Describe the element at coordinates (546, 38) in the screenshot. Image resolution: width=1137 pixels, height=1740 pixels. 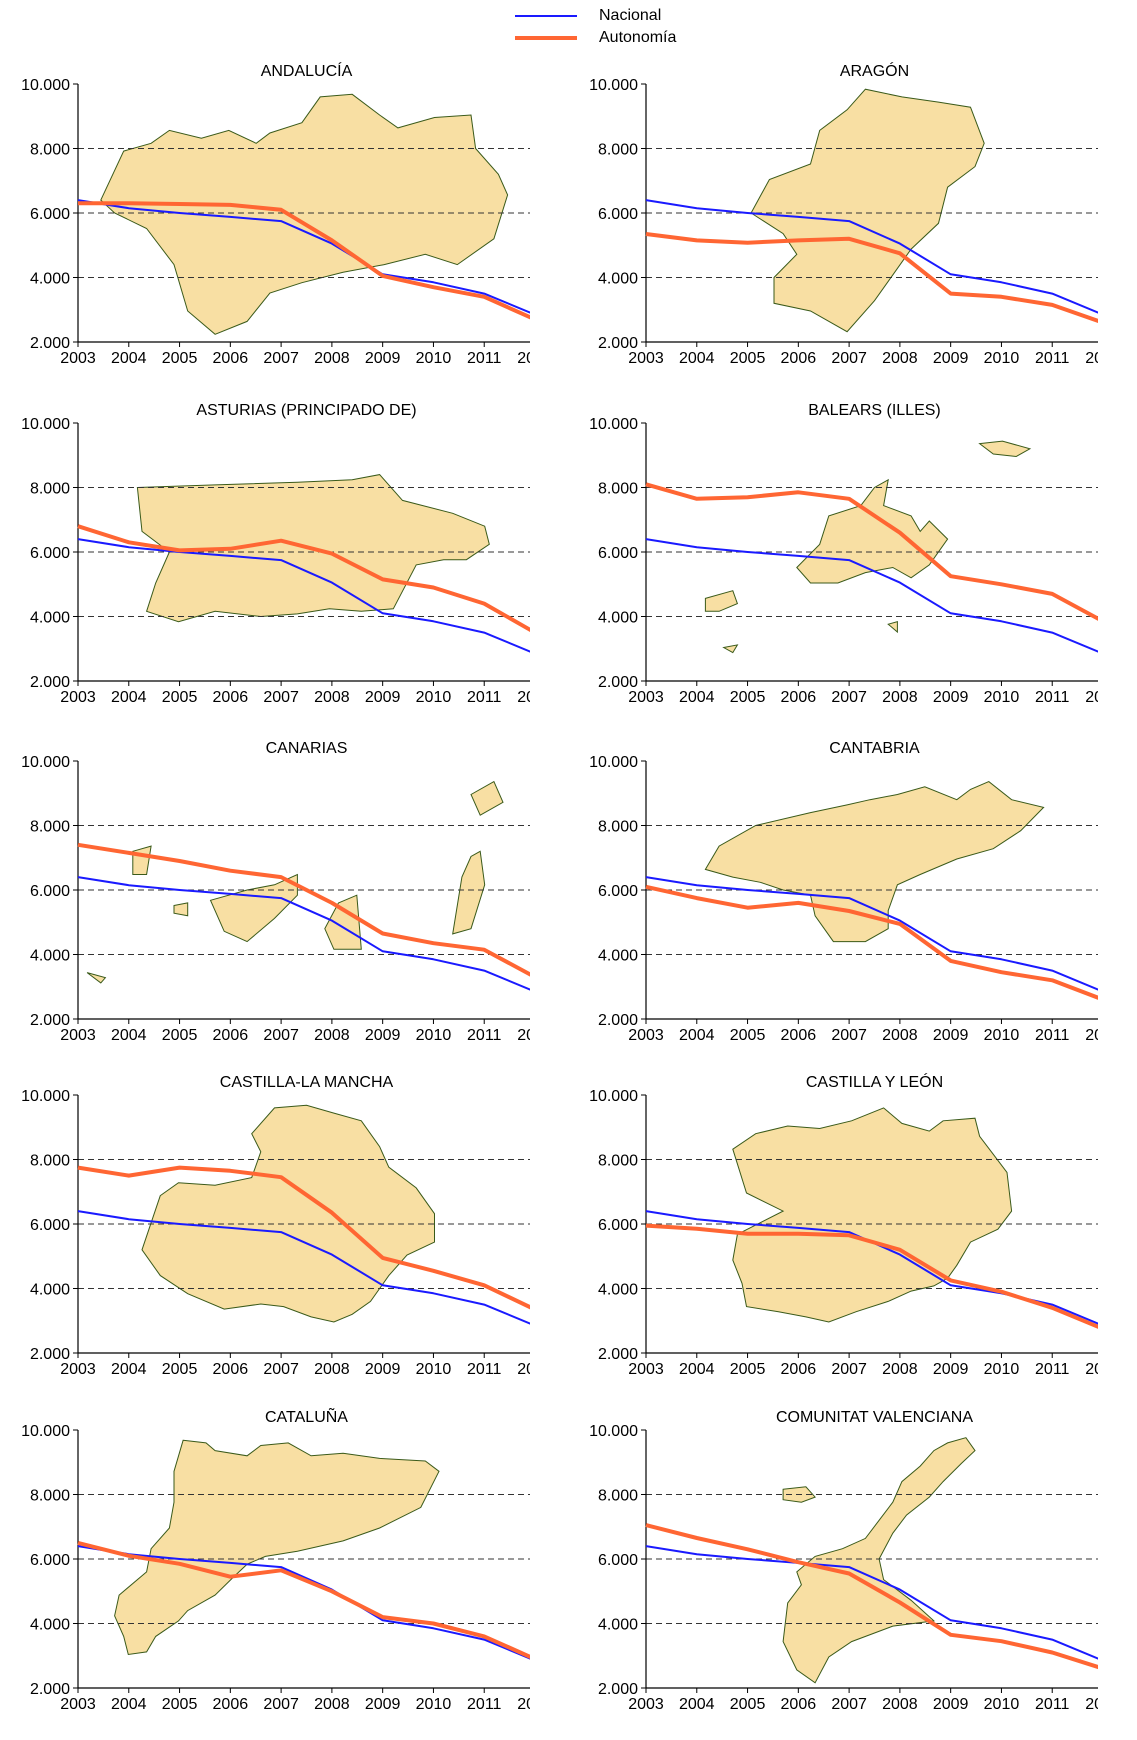
I see `legend-swatch-regional` at that location.